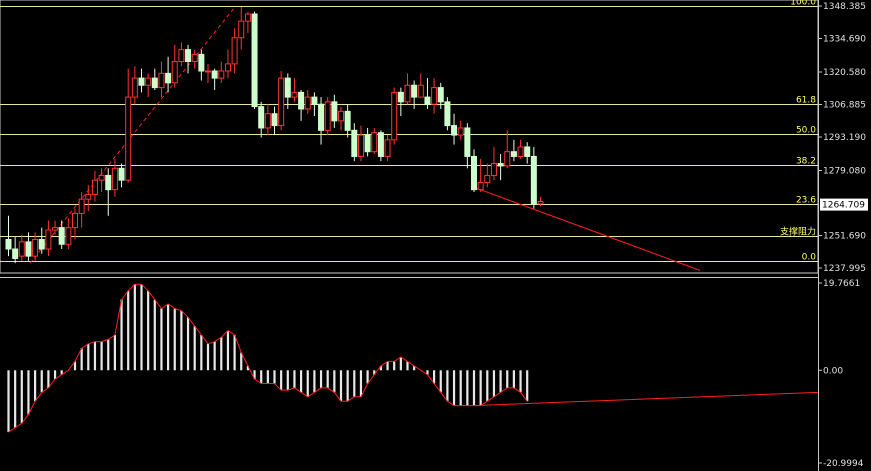 The image size is (871, 471). Describe the element at coordinates (806, 131) in the screenshot. I see `fib-level-label: 50.0` at that location.